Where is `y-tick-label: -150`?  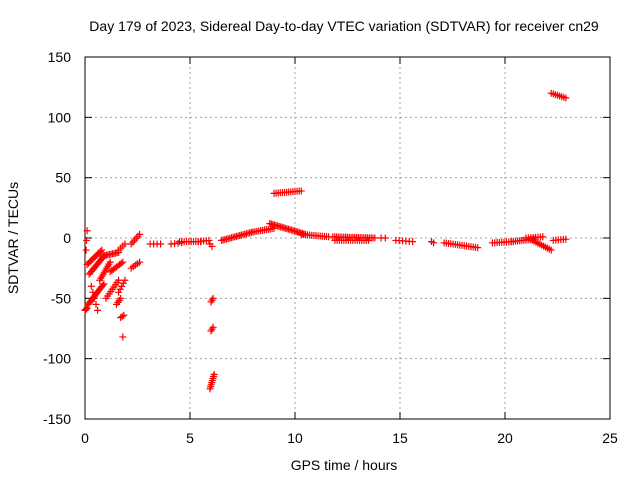
y-tick-label: -150 is located at coordinates (57, 419).